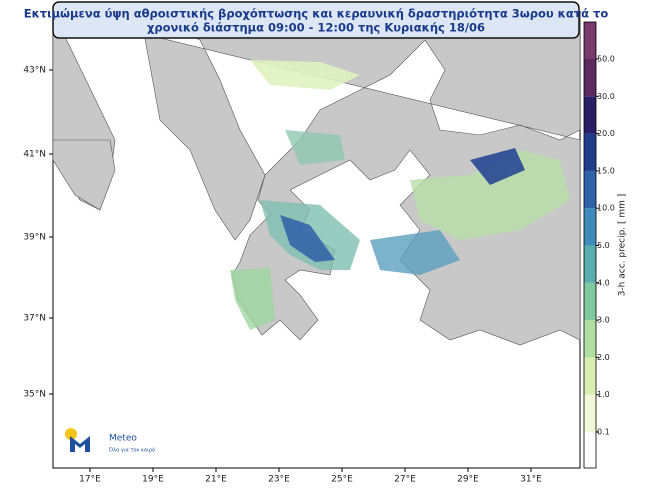 This screenshot has height=492, width=650. Describe the element at coordinates (153, 480) in the screenshot. I see `lon-label: 19°E` at that location.